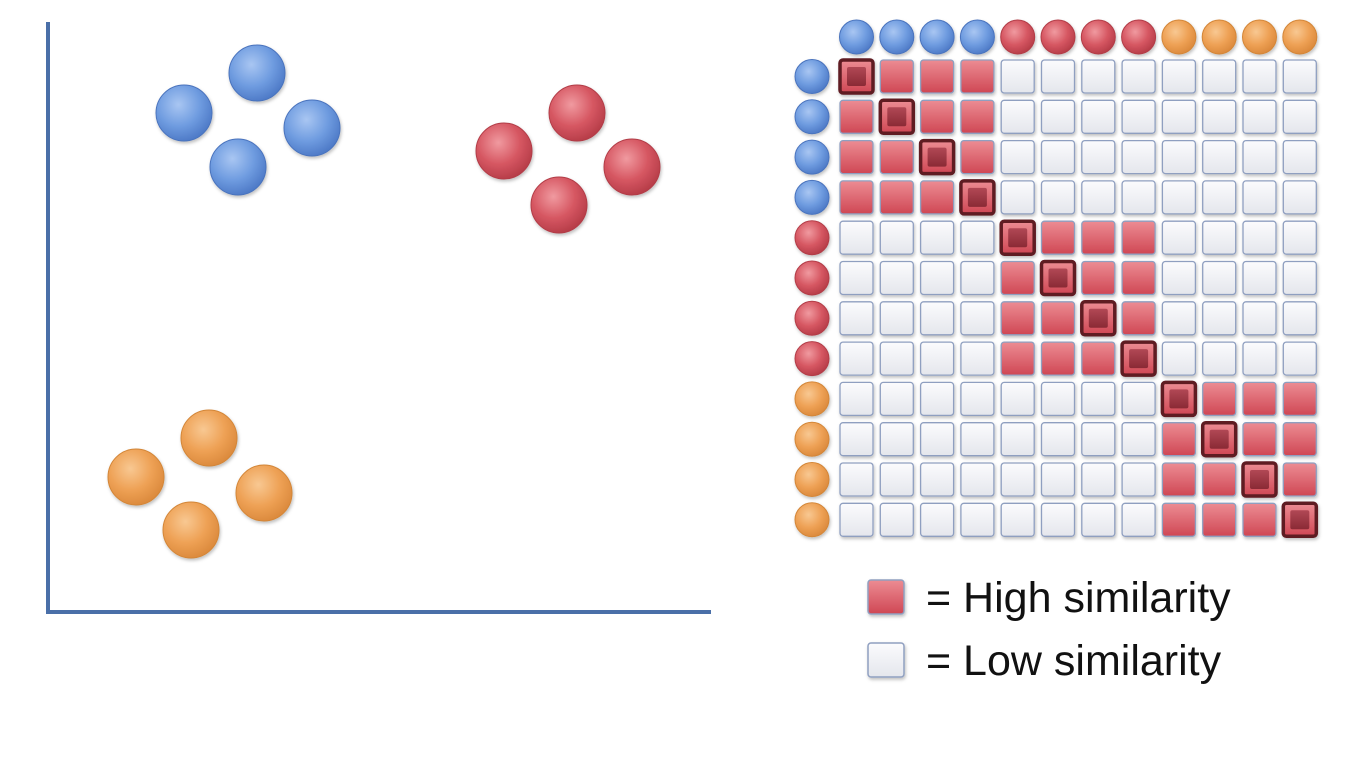 The height and width of the screenshot is (774, 1358). I want to click on legend-low-label: = Low similarity, so click(1074, 661).